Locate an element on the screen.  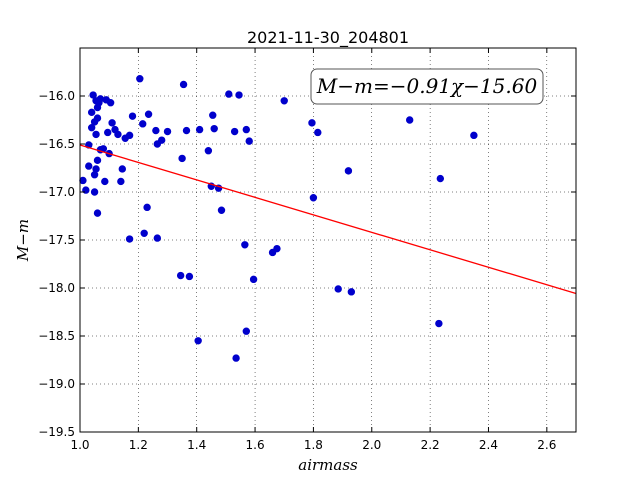
x-tick-label: 2.6 is located at coordinates (546, 445).